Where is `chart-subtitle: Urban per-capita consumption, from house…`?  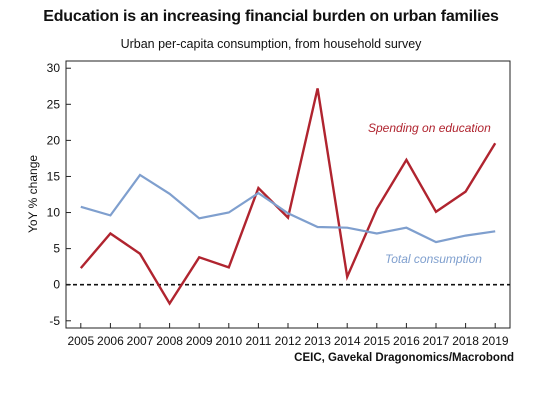 chart-subtitle: Urban per-capita consumption, from house… is located at coordinates (271, 44).